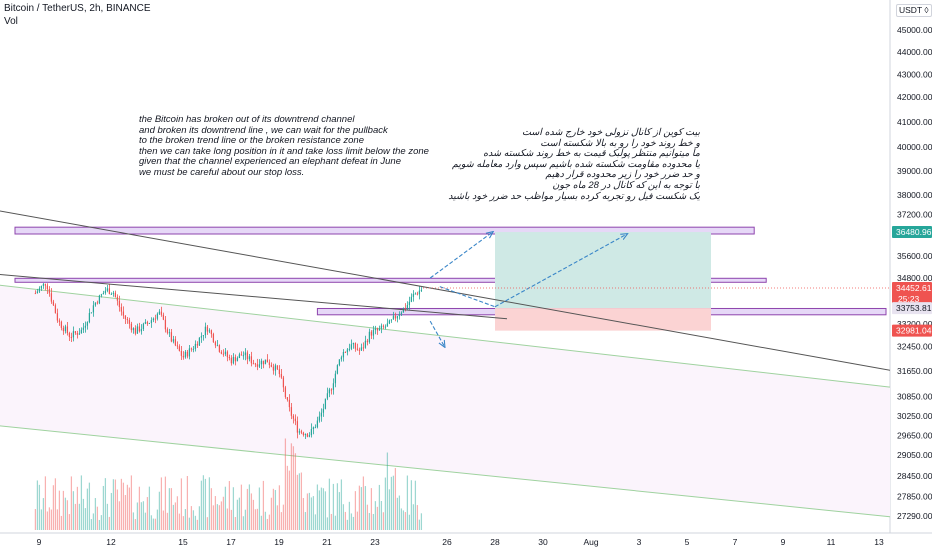 This screenshot has width=932, height=550. What do you see at coordinates (543, 542) in the screenshot?
I see `time-tick-label: 30` at bounding box center [543, 542].